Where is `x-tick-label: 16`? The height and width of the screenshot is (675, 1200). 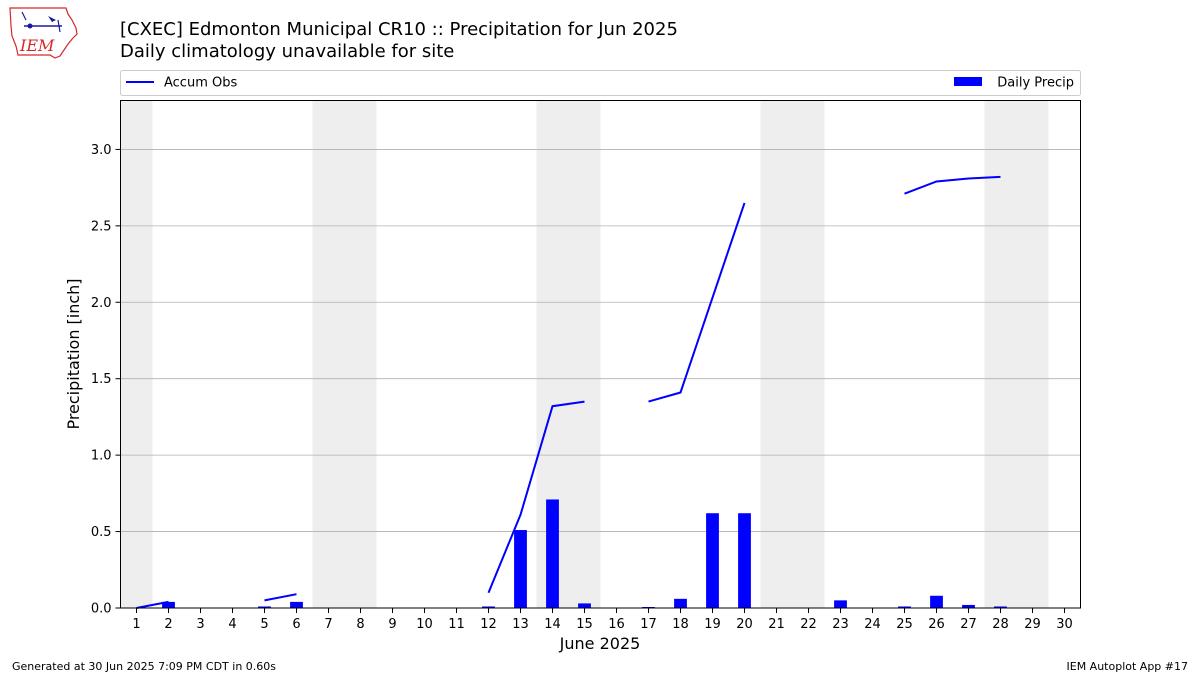 x-tick-label: 16 is located at coordinates (616, 624).